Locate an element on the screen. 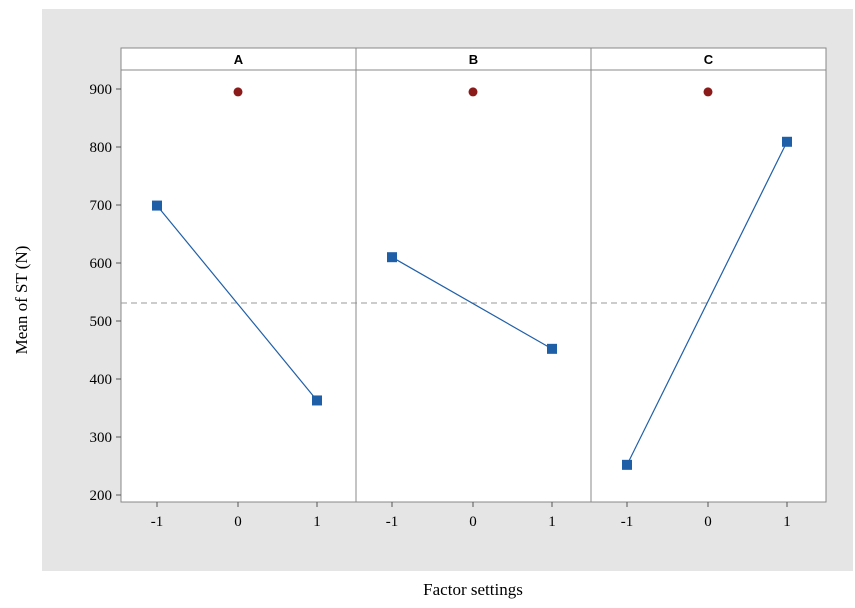 The height and width of the screenshot is (608, 855). x-axis-label: Factor settings is located at coordinates (473, 589).